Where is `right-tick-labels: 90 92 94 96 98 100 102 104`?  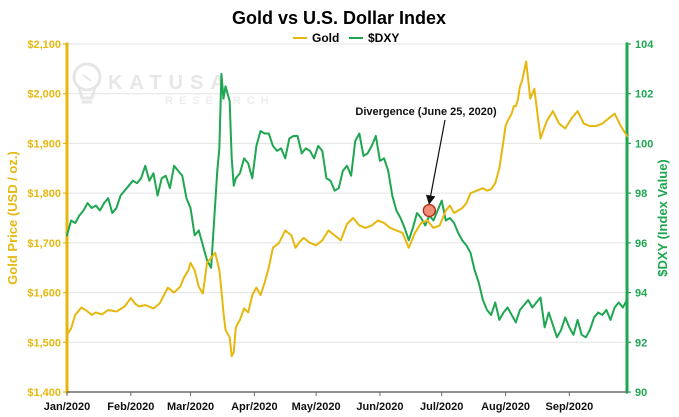 right-tick-labels: 90 92 94 96 98 100 102 104 is located at coordinates (640, 219).